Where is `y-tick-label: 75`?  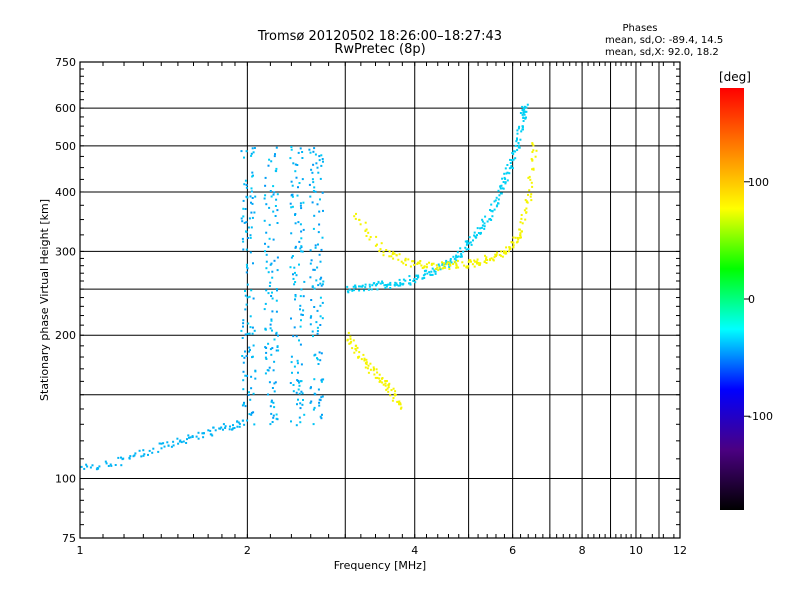 y-tick-label: 75 is located at coordinates (69, 538).